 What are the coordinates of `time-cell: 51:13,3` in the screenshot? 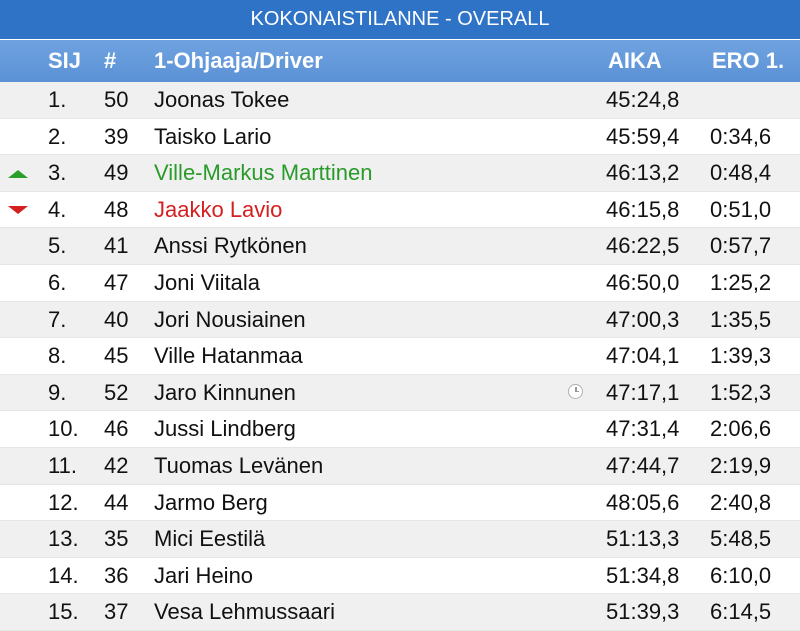 It's located at (643, 539).